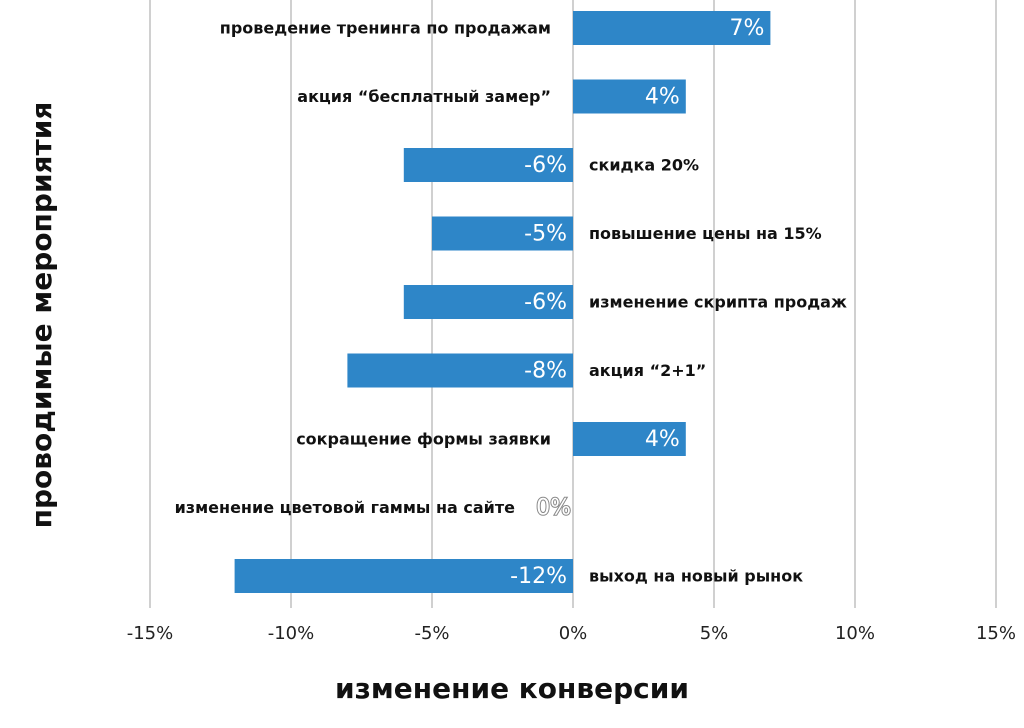 Image resolution: width=1024 pixels, height=728 pixels. I want to click on category-label: изменение скрипта продаж, so click(718, 302).